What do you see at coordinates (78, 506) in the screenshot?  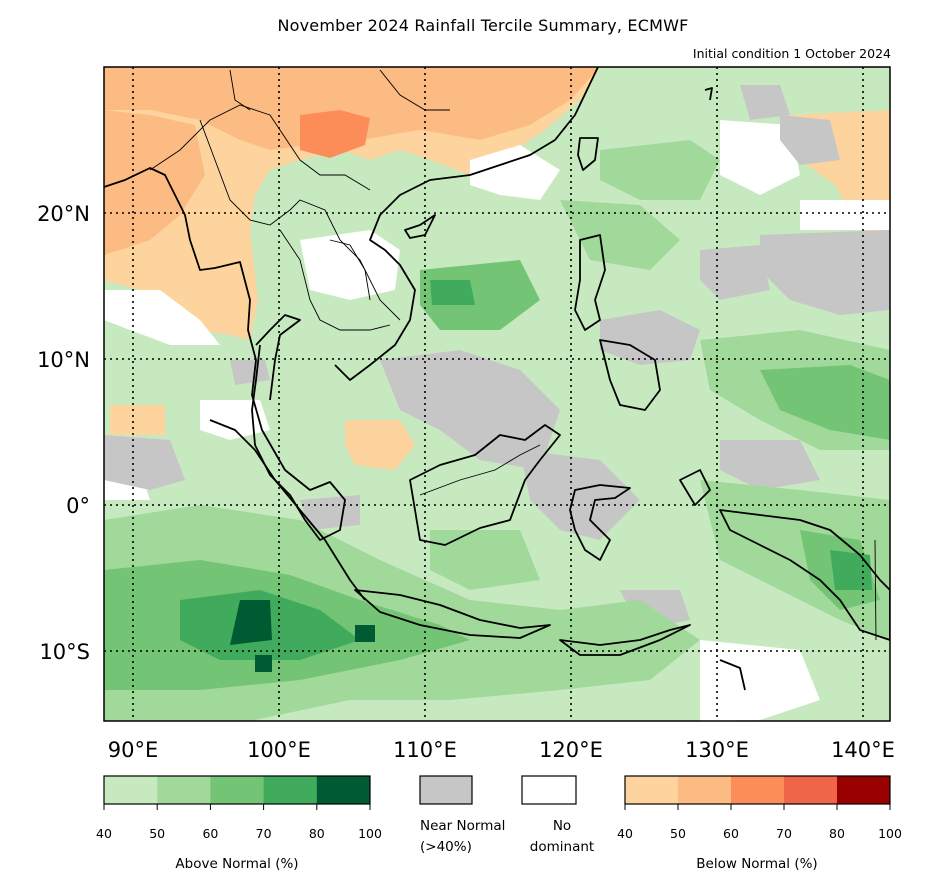 I see `lat-tick-label: 0°` at bounding box center [78, 506].